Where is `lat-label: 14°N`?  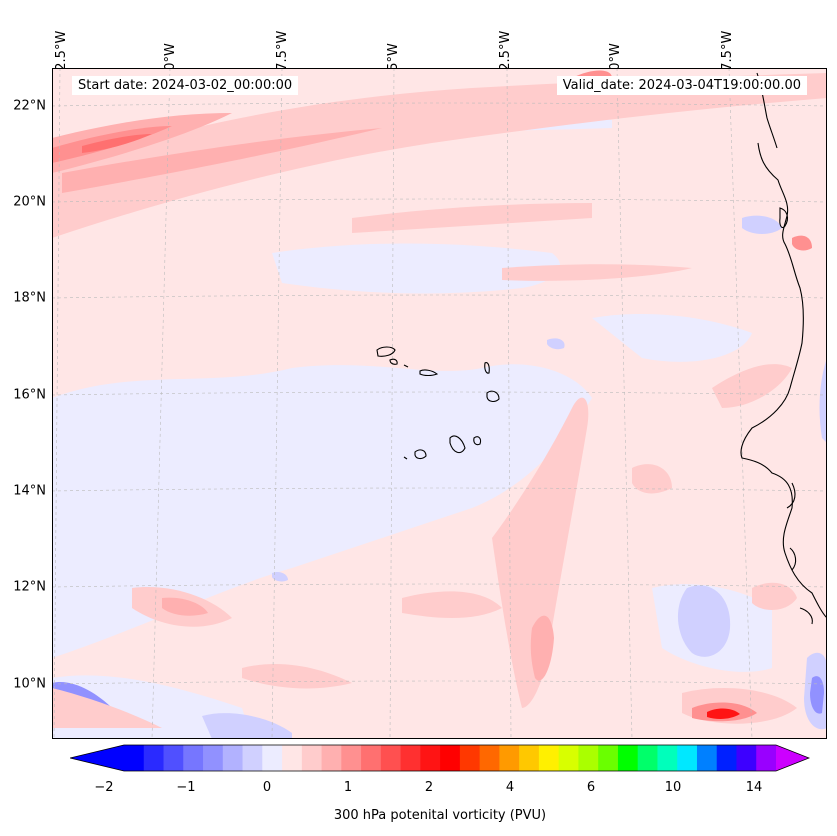 lat-label: 14°N is located at coordinates (29, 491).